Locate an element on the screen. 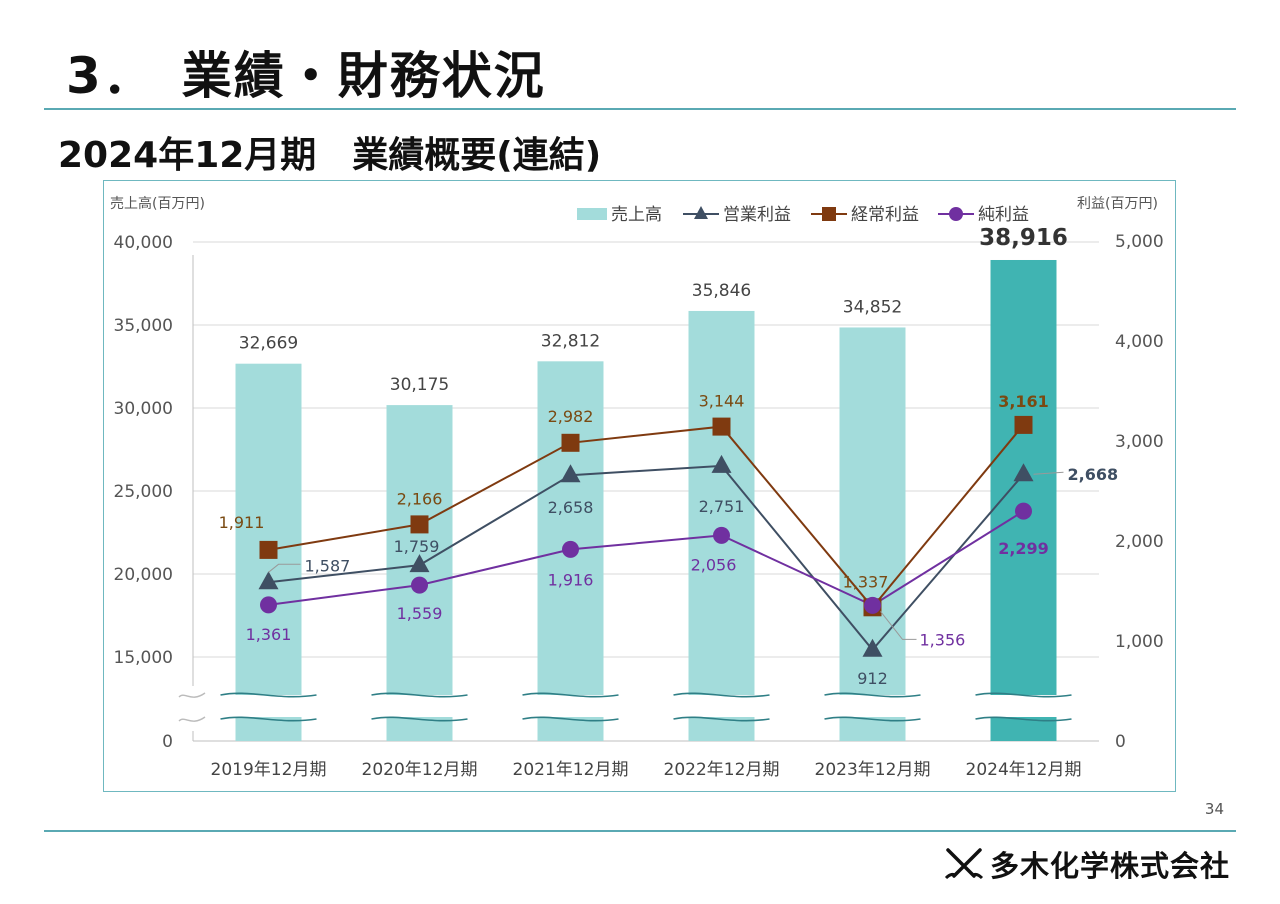  revenue-data-label: 30,175 is located at coordinates (419, 385).